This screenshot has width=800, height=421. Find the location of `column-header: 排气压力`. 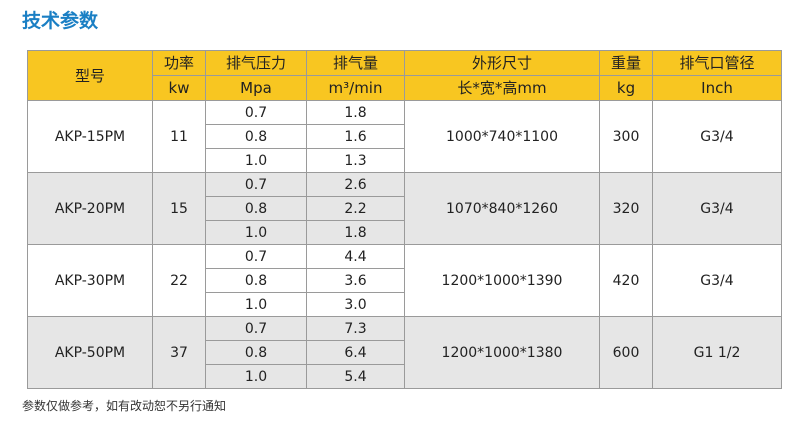

column-header: 排气压力 is located at coordinates (256, 63).